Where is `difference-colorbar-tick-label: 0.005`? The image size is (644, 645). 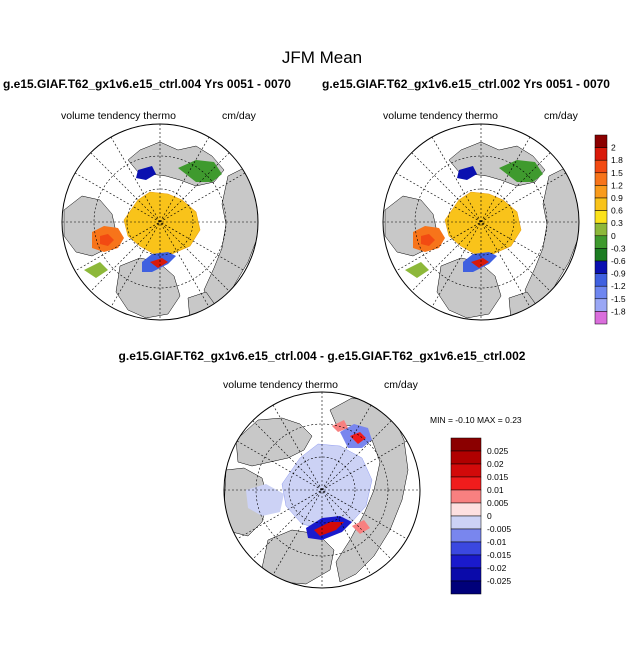 difference-colorbar-tick-label: 0.005 is located at coordinates (498, 503).